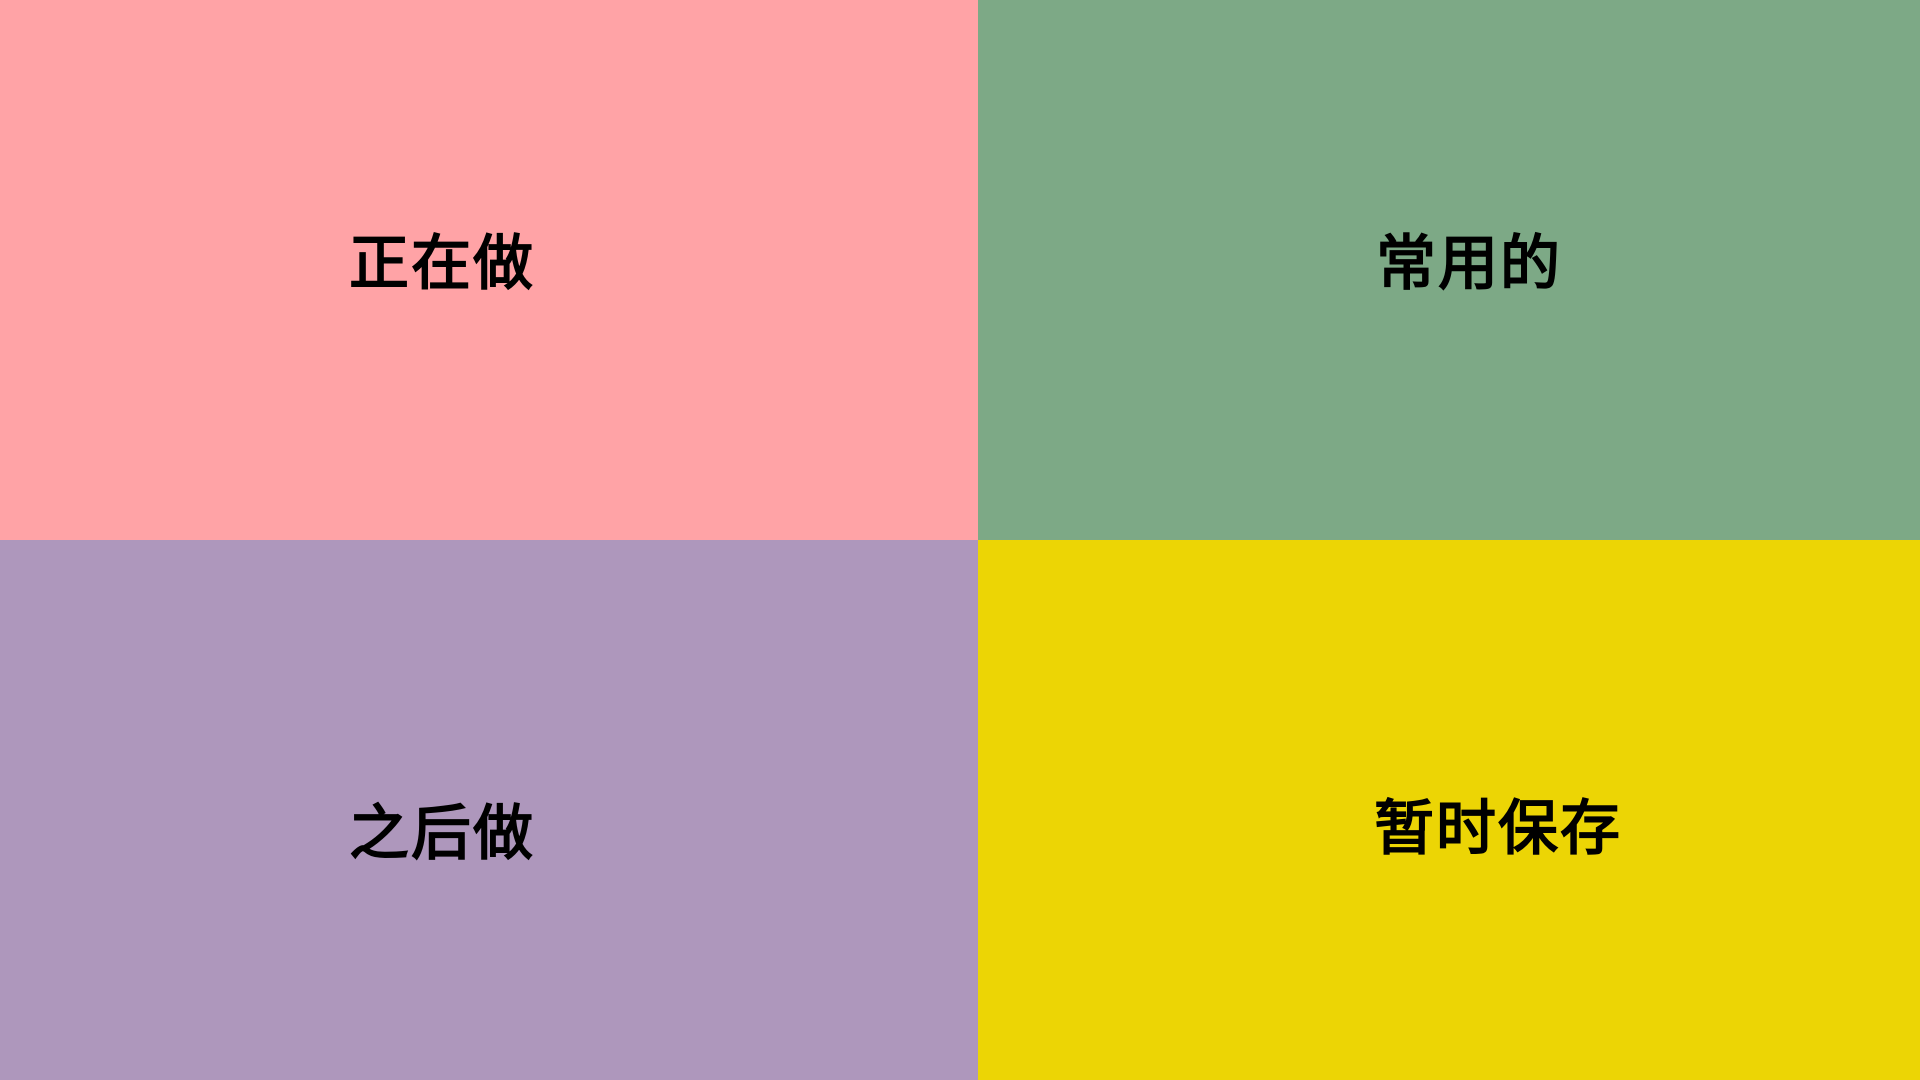 This screenshot has width=1920, height=1080. Describe the element at coordinates (442, 264) in the screenshot. I see `quadrant-doing-label: 正在做` at that location.